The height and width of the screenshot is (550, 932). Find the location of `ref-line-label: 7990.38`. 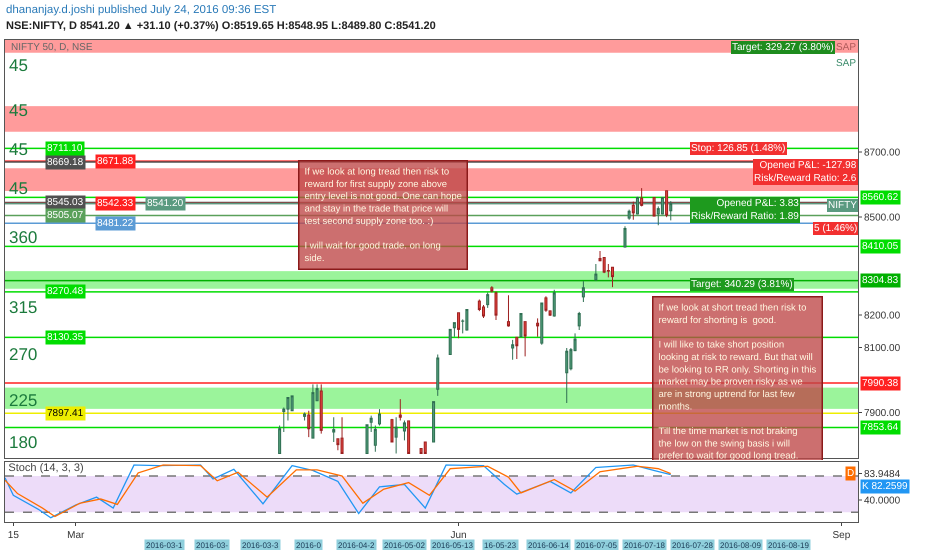

ref-line-label: 7990.38 is located at coordinates (880, 383).